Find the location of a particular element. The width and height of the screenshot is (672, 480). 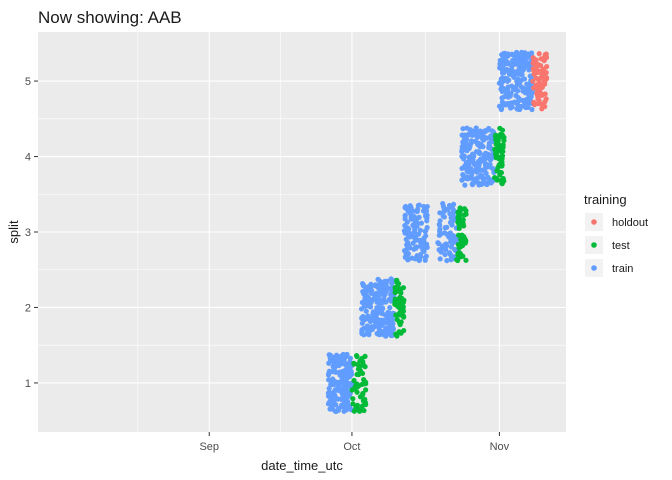

x-axis-ticks: Sep Oct Nov is located at coordinates (354, 442).